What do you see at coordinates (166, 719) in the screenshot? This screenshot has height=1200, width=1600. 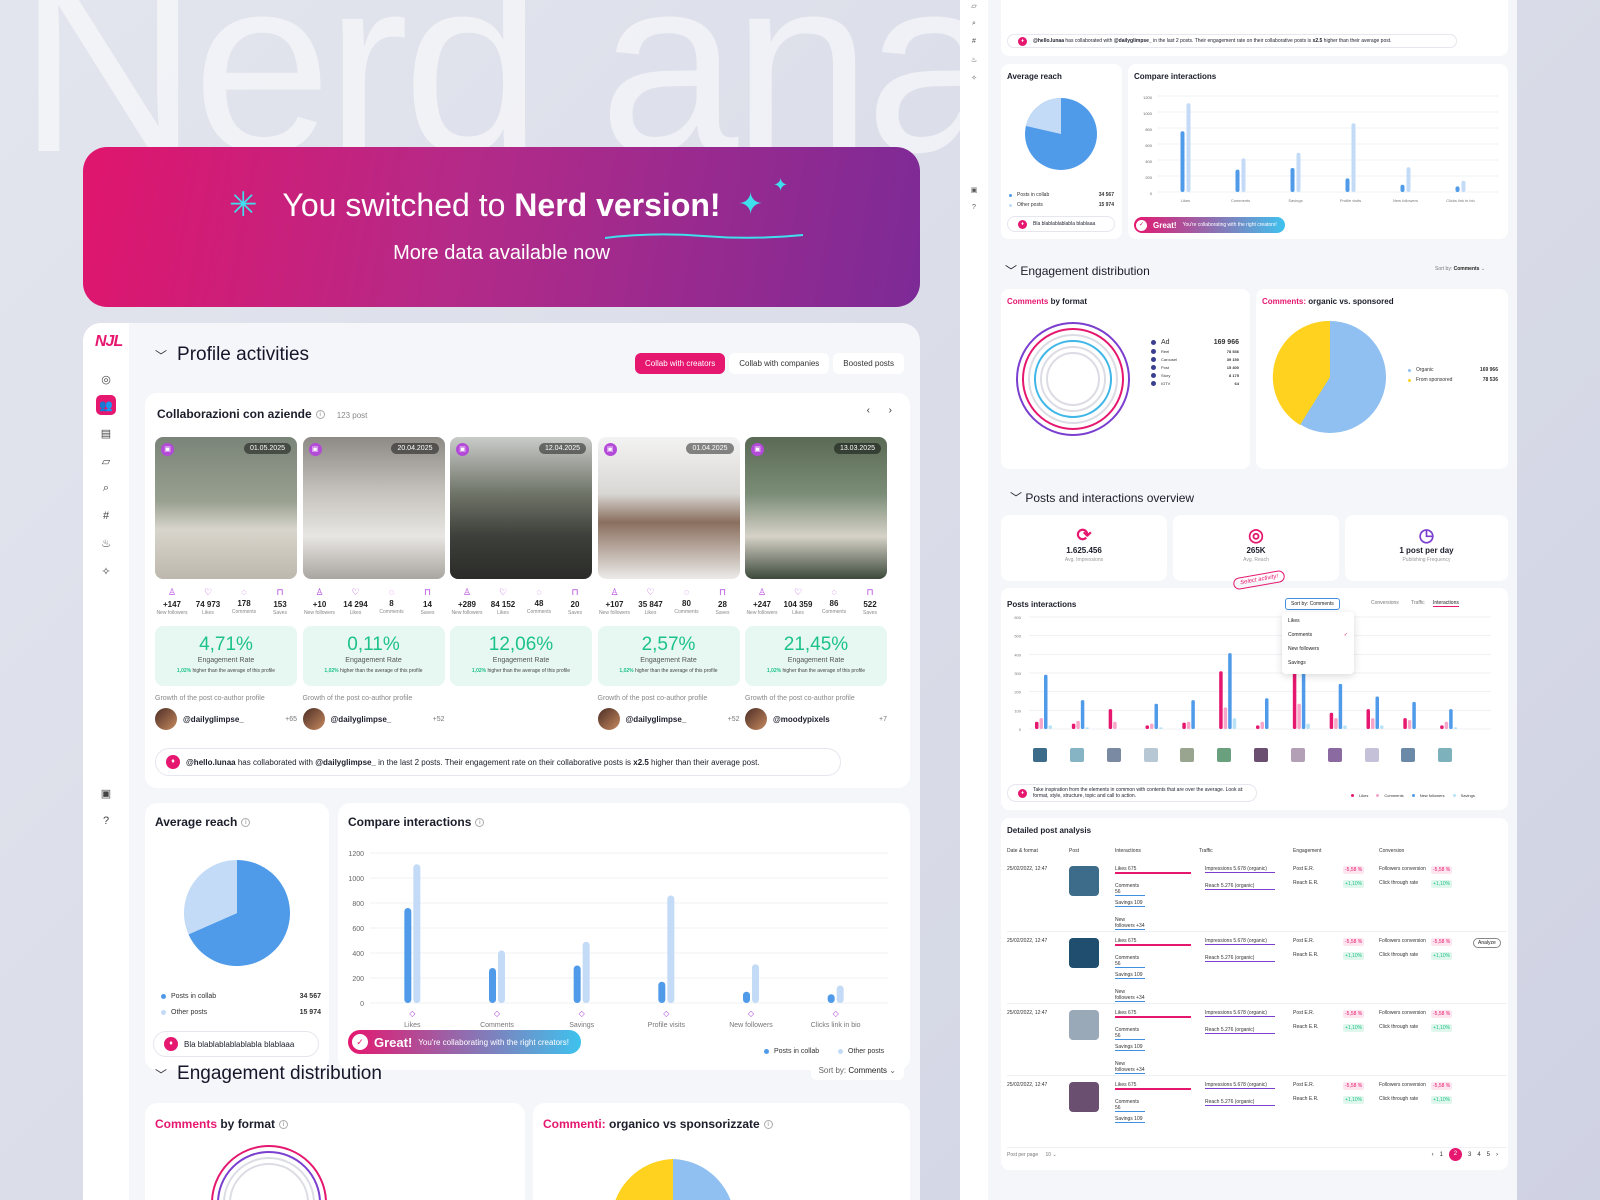 I see `avatar` at bounding box center [166, 719].